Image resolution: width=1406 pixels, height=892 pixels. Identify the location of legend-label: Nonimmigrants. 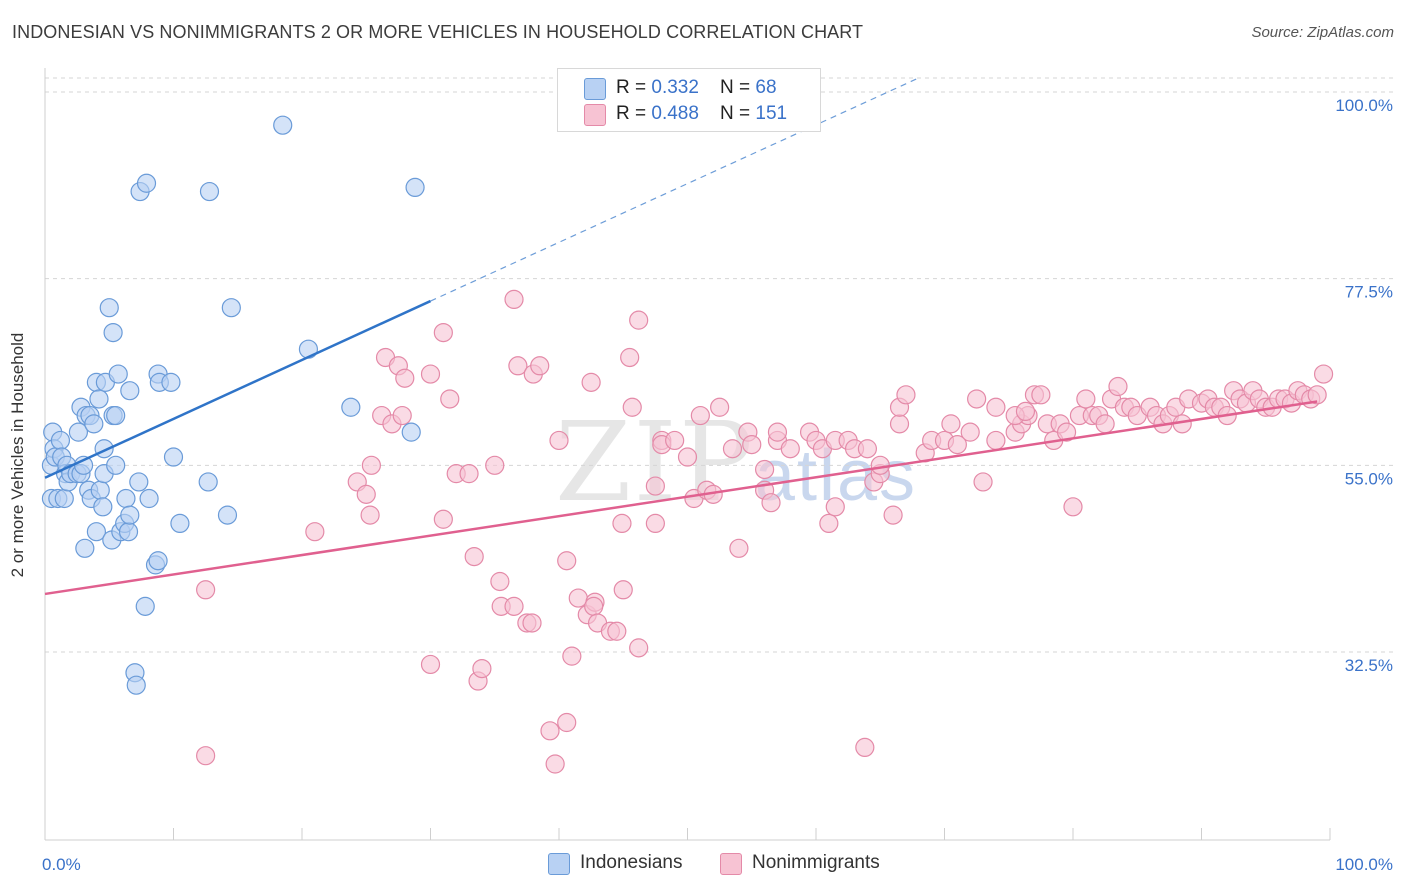
(816, 862).